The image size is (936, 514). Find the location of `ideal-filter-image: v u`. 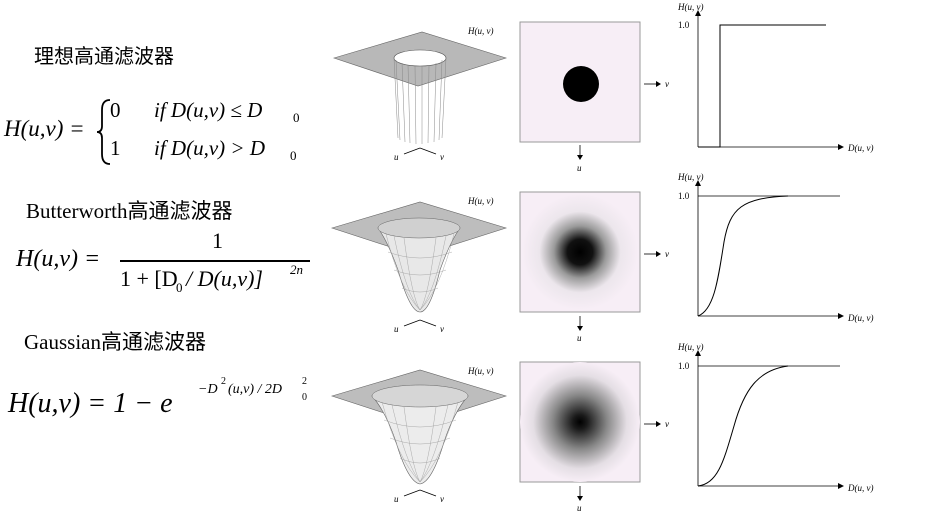

ideal-filter-image: v u is located at coordinates (594, 97).